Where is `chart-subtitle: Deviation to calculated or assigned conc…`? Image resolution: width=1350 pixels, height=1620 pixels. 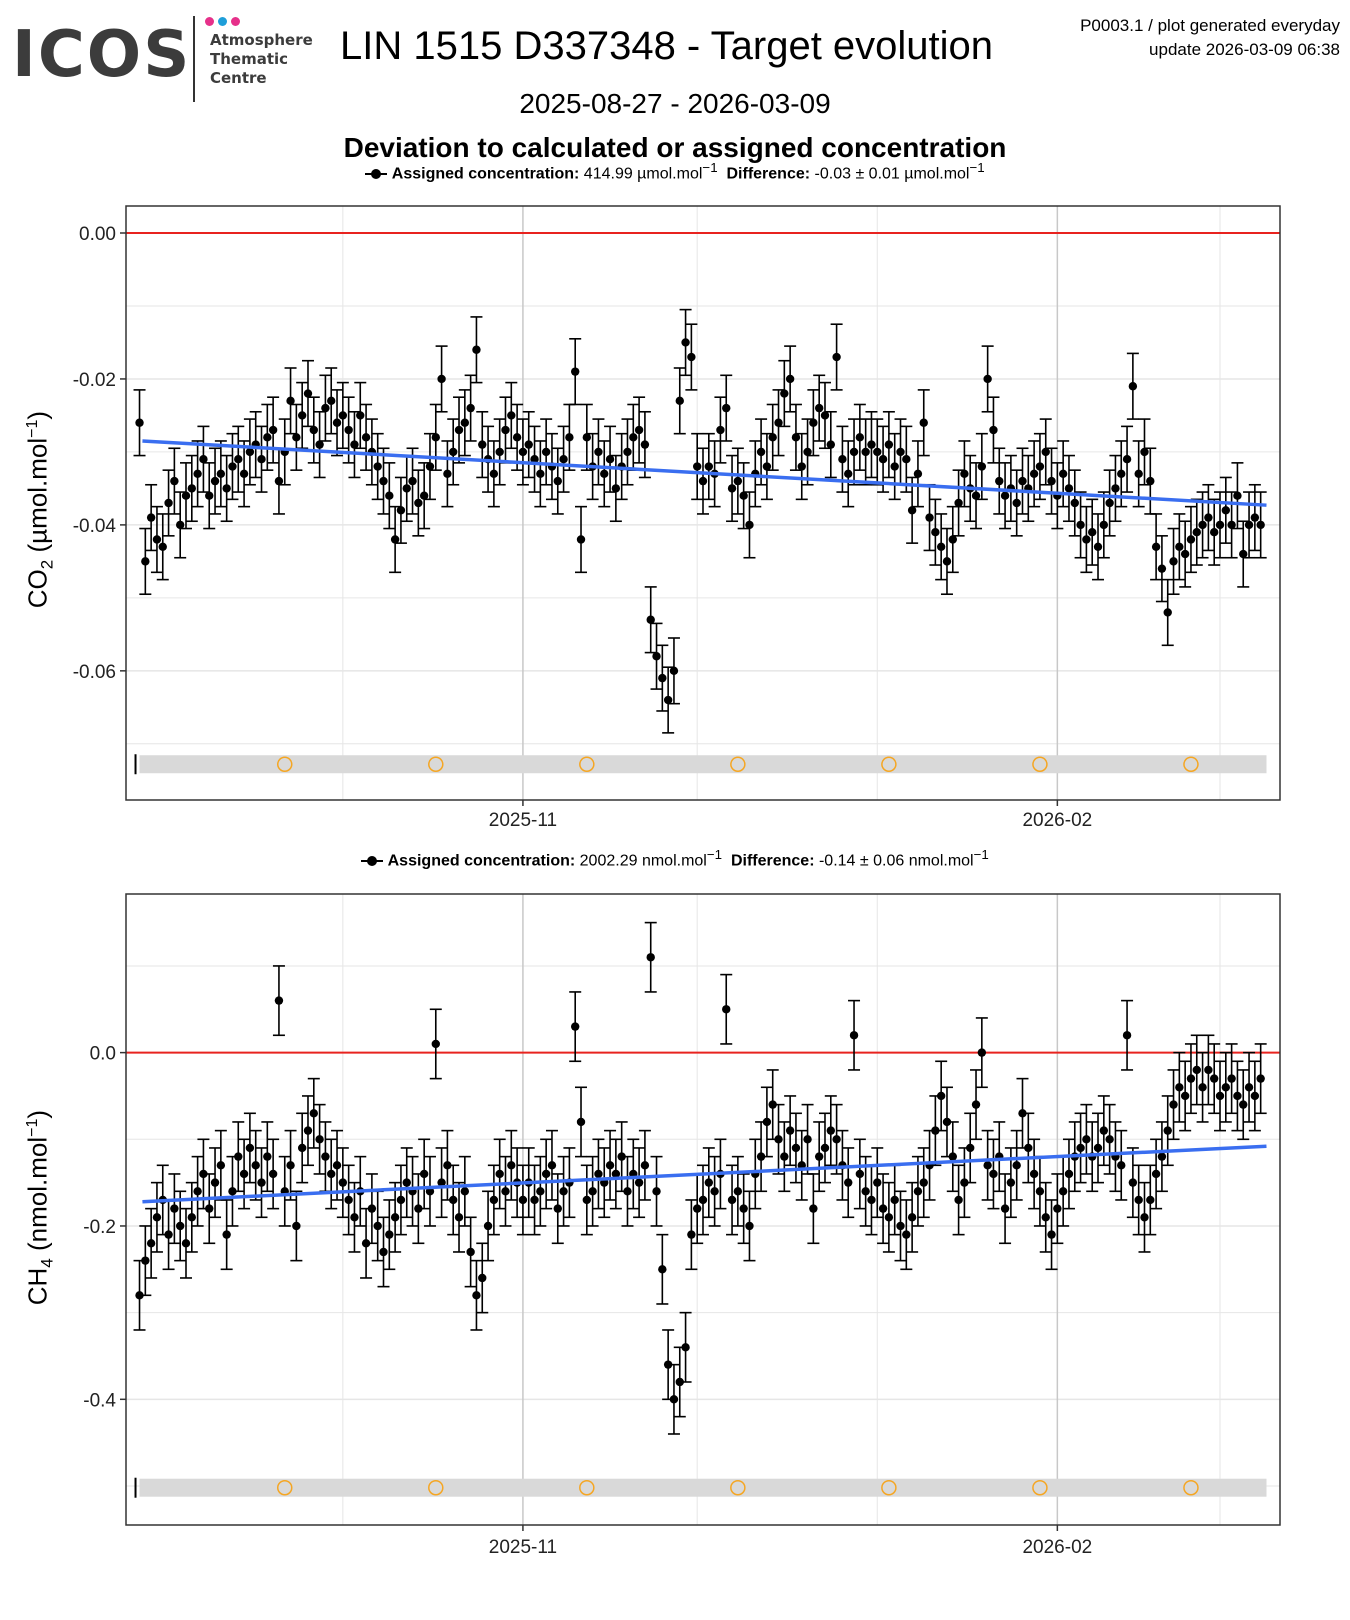
chart-subtitle: Deviation to calculated or assigned conc… is located at coordinates (675, 147).